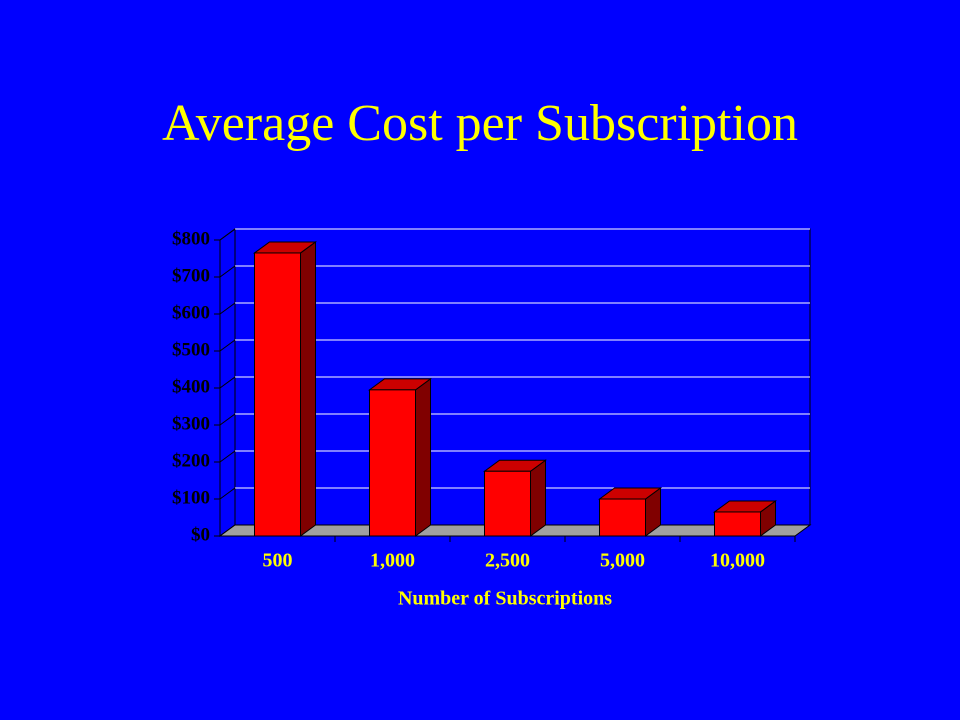 Image resolution: width=960 pixels, height=720 pixels. I want to click on y-tick-label: $400, so click(191, 386).